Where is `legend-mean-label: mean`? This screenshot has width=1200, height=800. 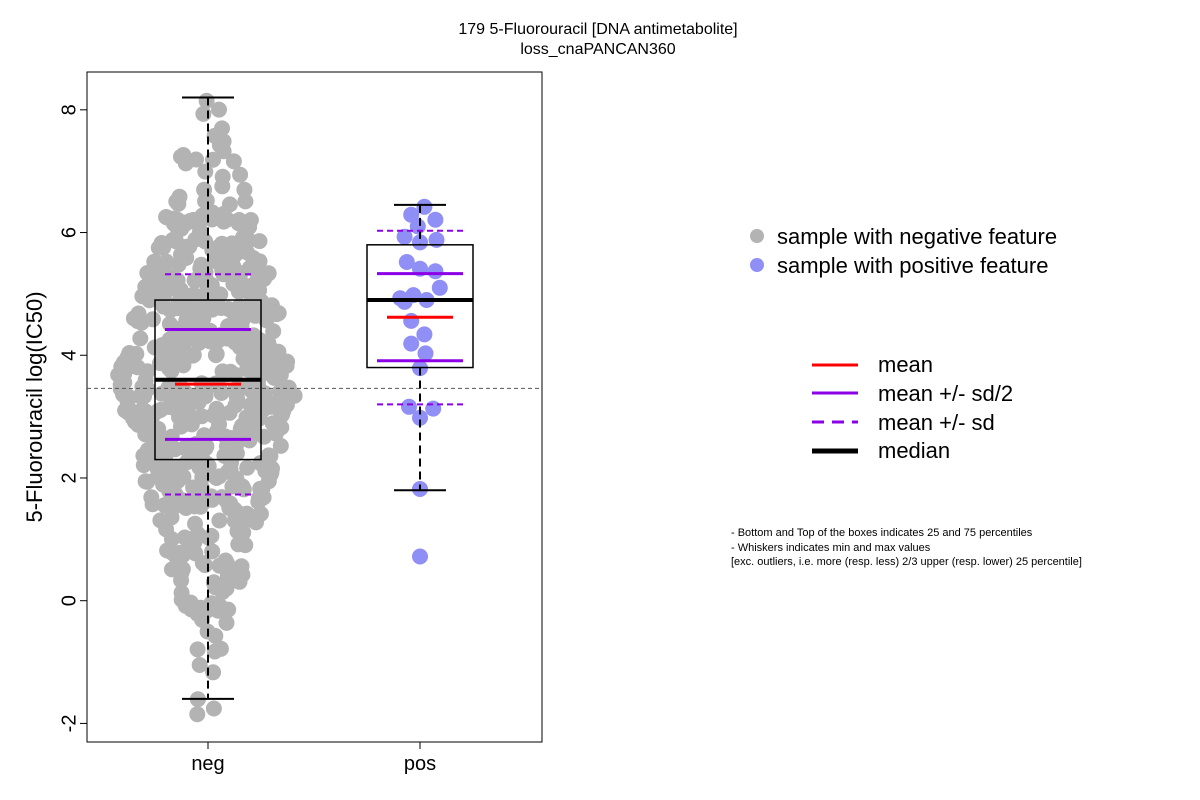
legend-mean-label: mean is located at coordinates (905, 364).